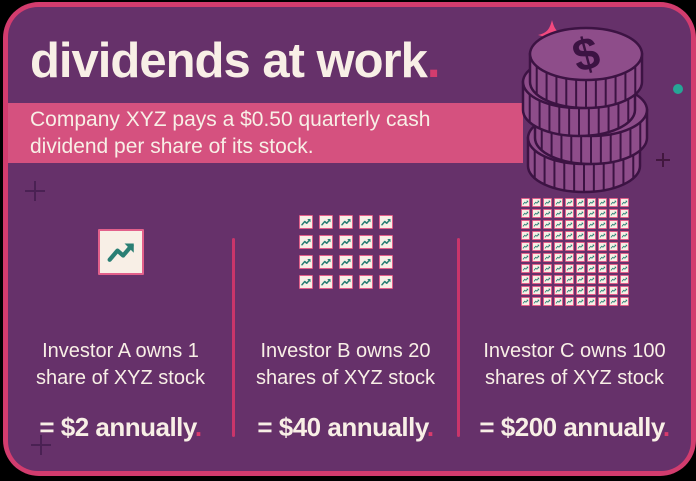 The width and height of the screenshot is (696, 481). What do you see at coordinates (574, 427) in the screenshot?
I see `payout-text: = $200 annually.` at bounding box center [574, 427].